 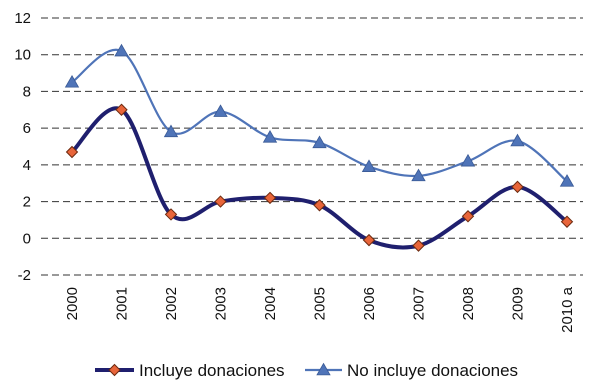 What do you see at coordinates (72, 303) in the screenshot?
I see `x-tick-label: 2000` at bounding box center [72, 303].